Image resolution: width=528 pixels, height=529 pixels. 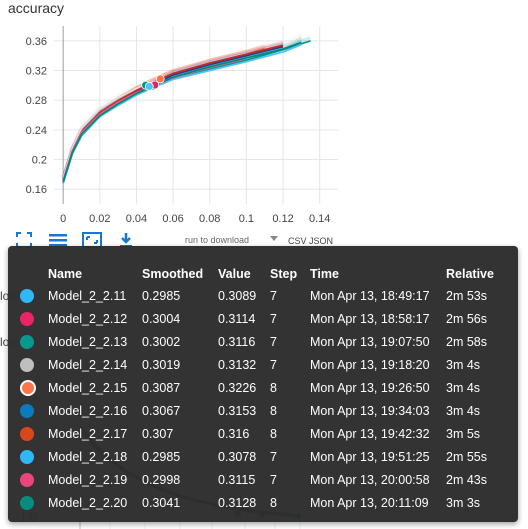 I want to click on raw-value: 0.3128, so click(x=237, y=502).